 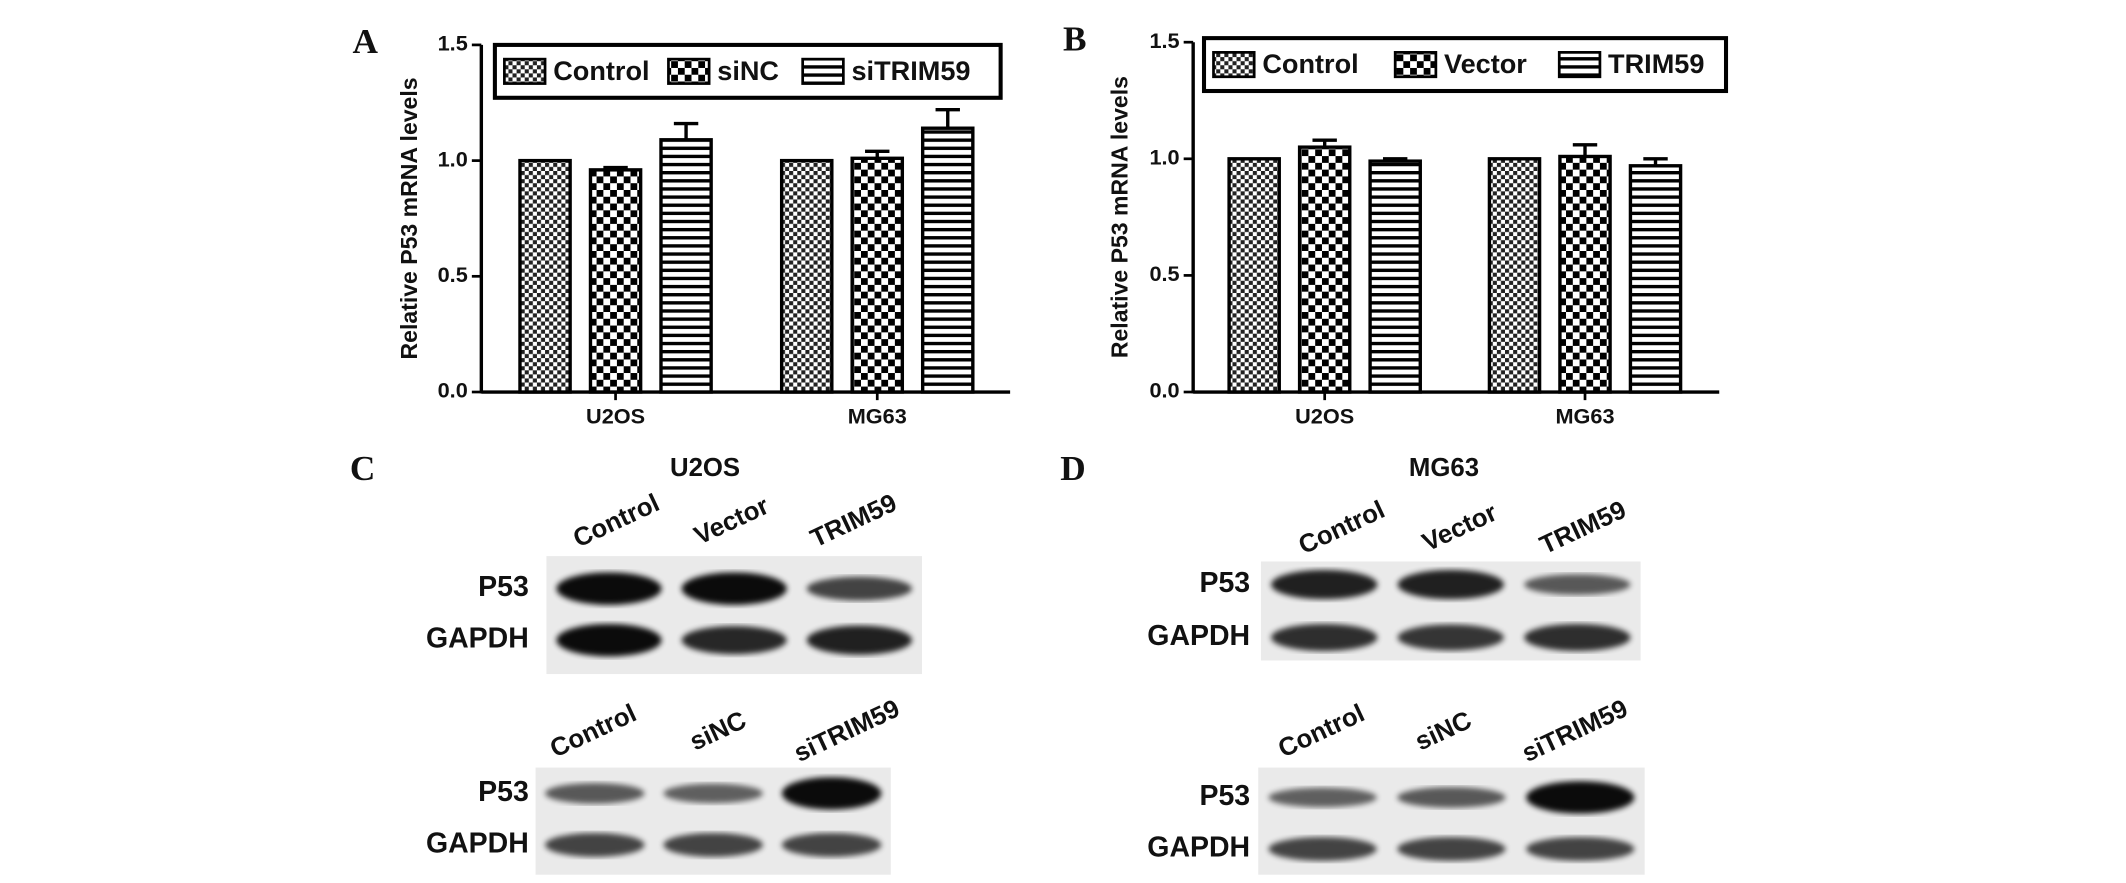 I want to click on panel-label: B, so click(x=1075, y=38).